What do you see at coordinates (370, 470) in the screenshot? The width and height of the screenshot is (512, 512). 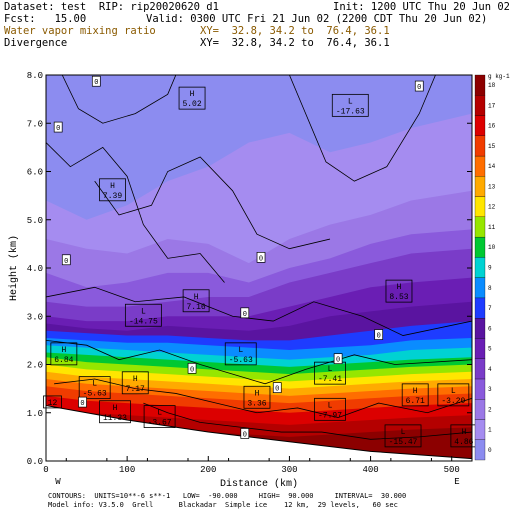 I see `x-tick-label: 400` at bounding box center [370, 470].